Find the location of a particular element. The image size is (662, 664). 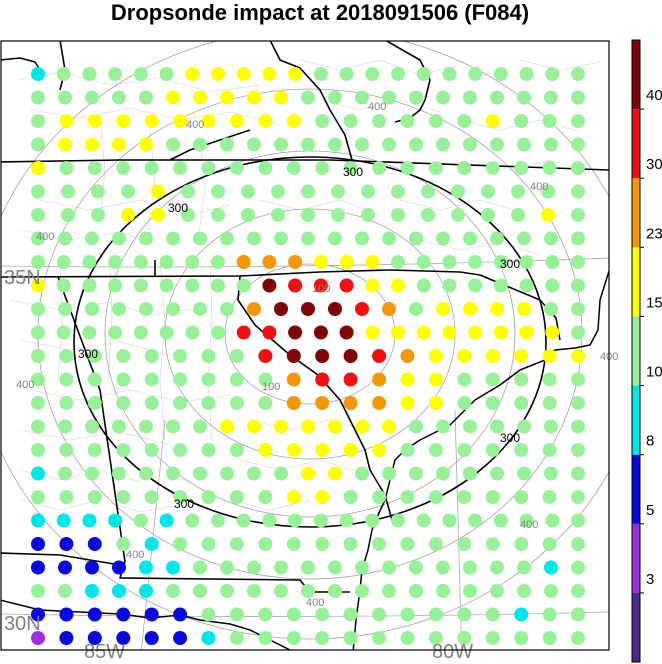

colorbar-tick-label: 15 is located at coordinates (654, 302).